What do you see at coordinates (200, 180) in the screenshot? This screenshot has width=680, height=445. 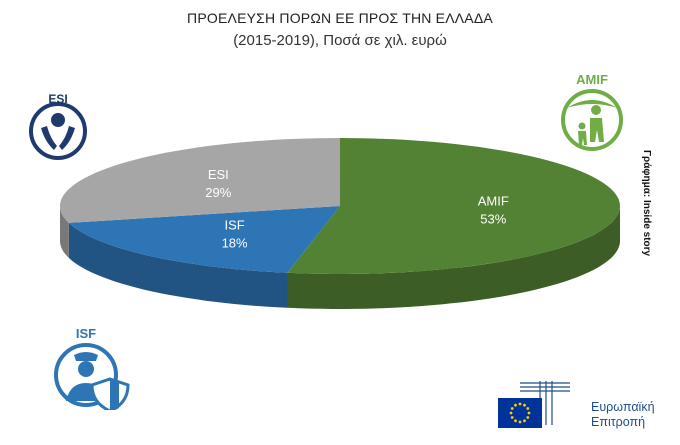 I see `pie-slice-esi` at bounding box center [200, 180].